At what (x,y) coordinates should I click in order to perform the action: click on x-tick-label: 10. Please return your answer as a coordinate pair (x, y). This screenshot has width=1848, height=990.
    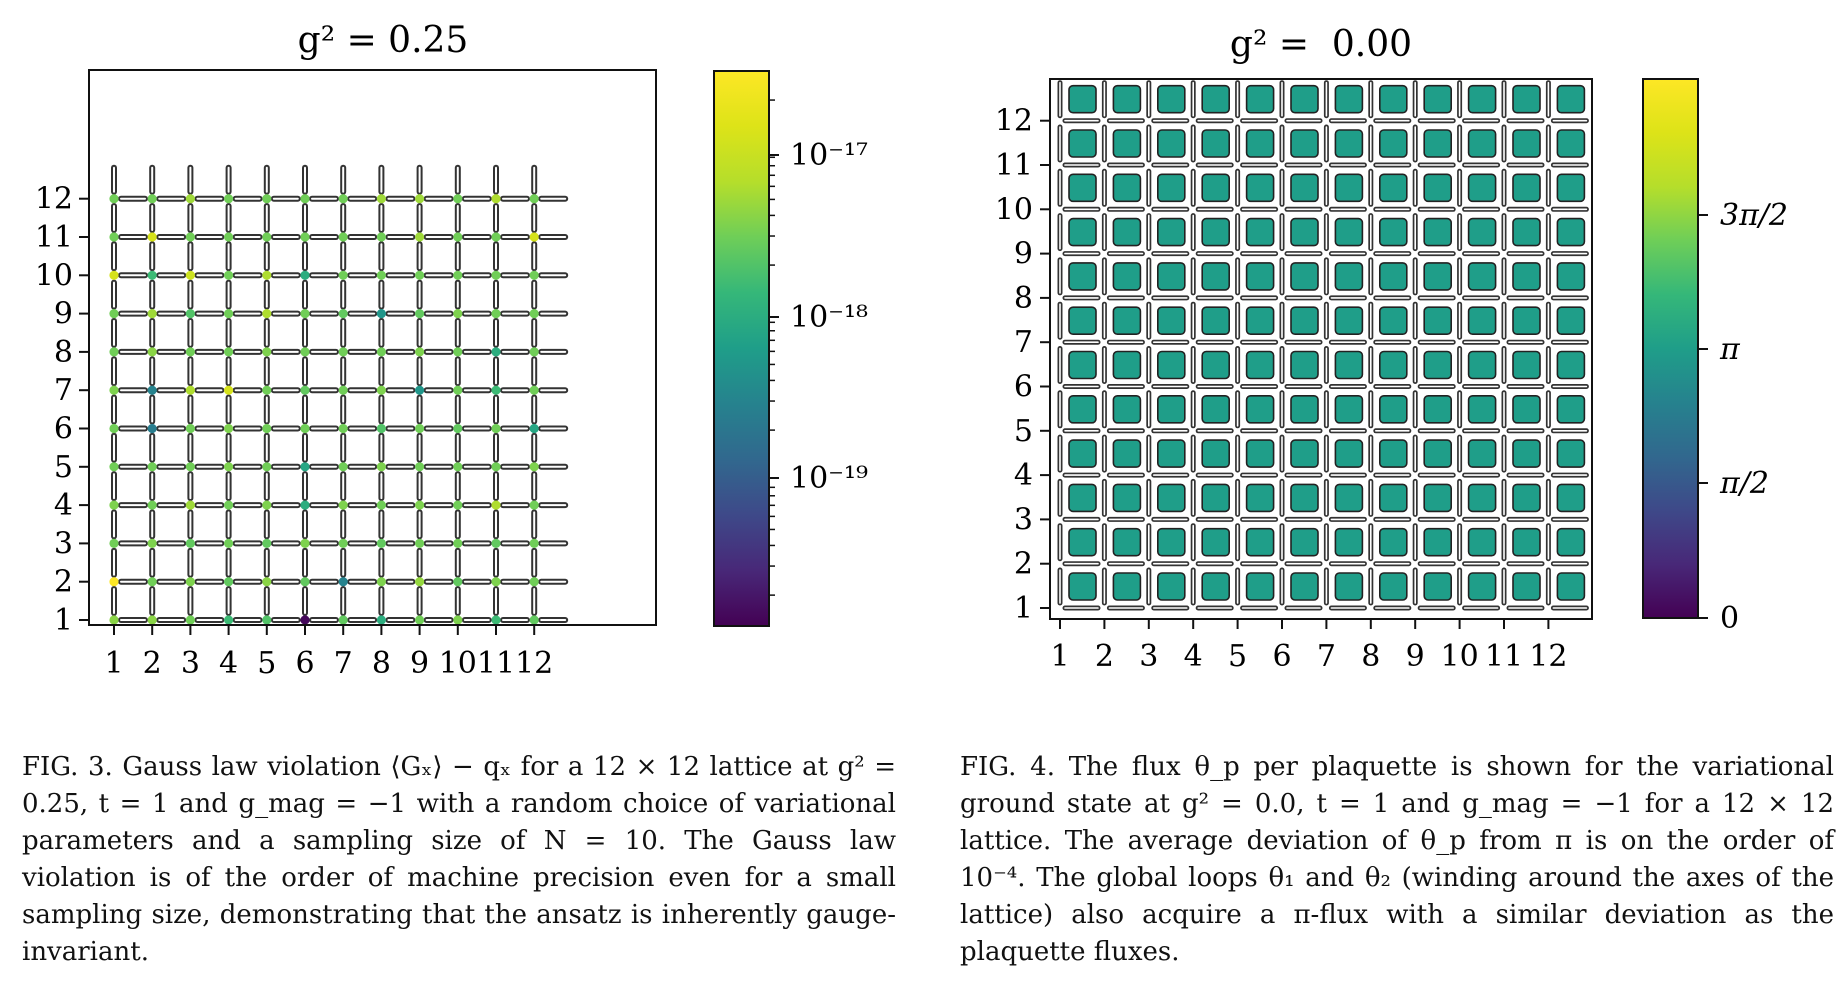
    Looking at the image, I should click on (1460, 656).